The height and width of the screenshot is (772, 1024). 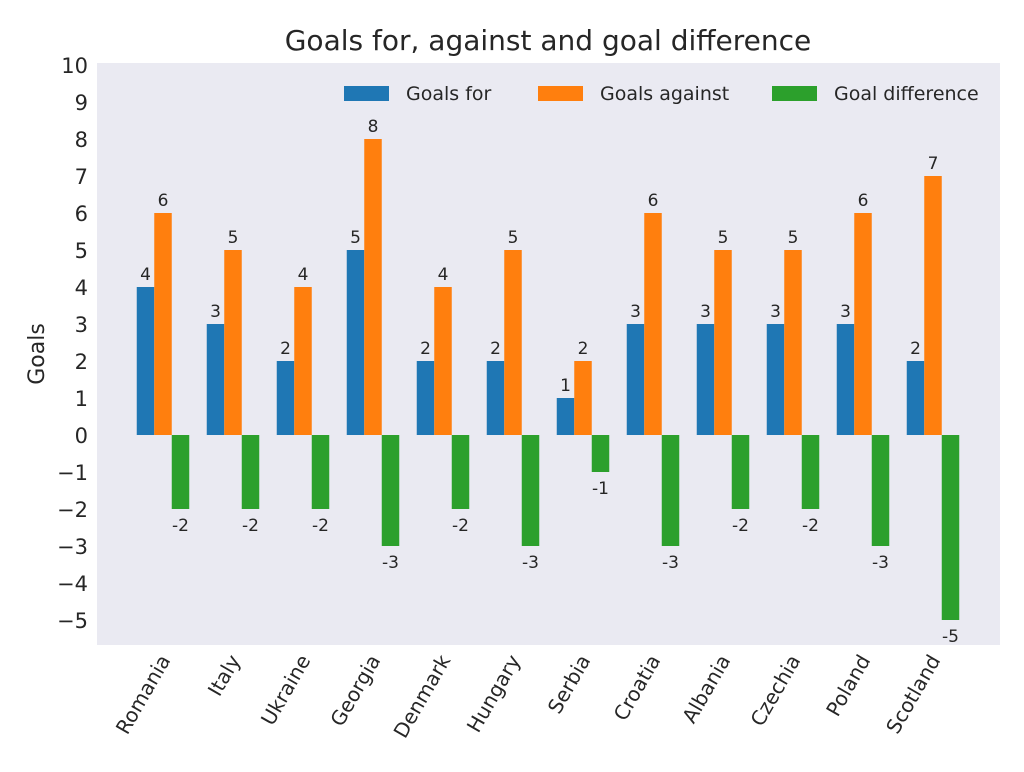 What do you see at coordinates (670, 490) in the screenshot?
I see `bar-goal-difference-croatia` at bounding box center [670, 490].